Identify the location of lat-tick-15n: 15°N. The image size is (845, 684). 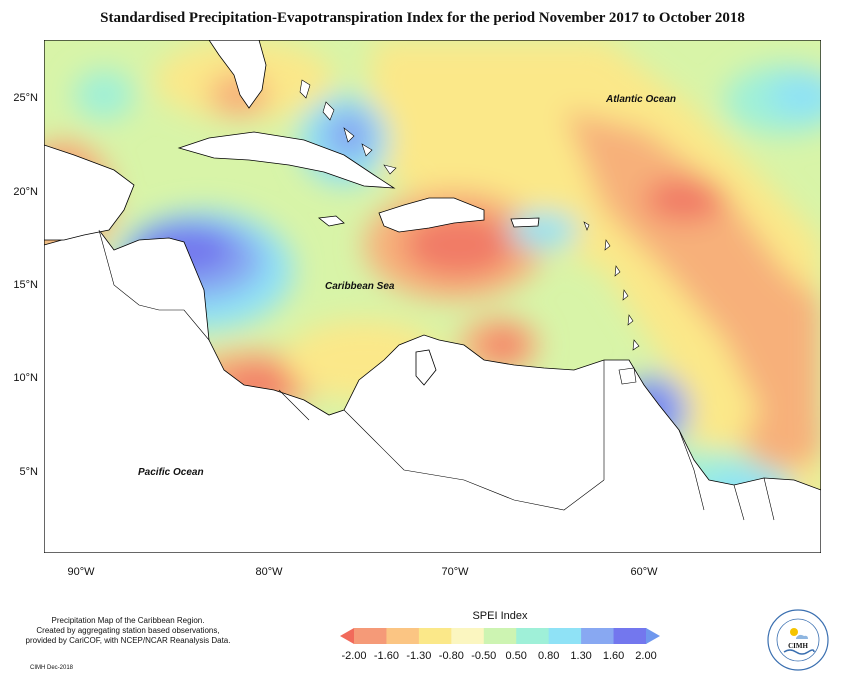
(25, 285).